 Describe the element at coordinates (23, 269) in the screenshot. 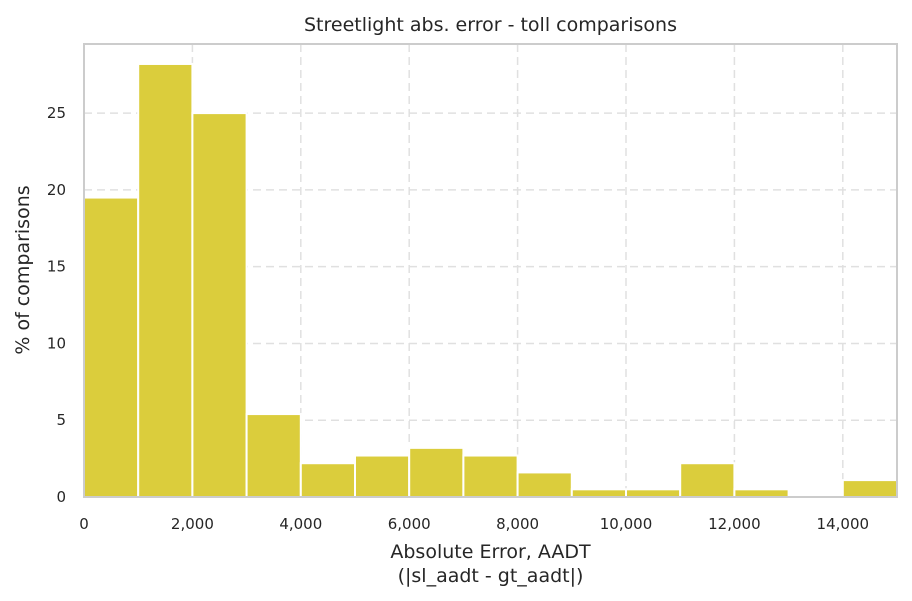

I see `y-axis-label: % of comparisons` at that location.